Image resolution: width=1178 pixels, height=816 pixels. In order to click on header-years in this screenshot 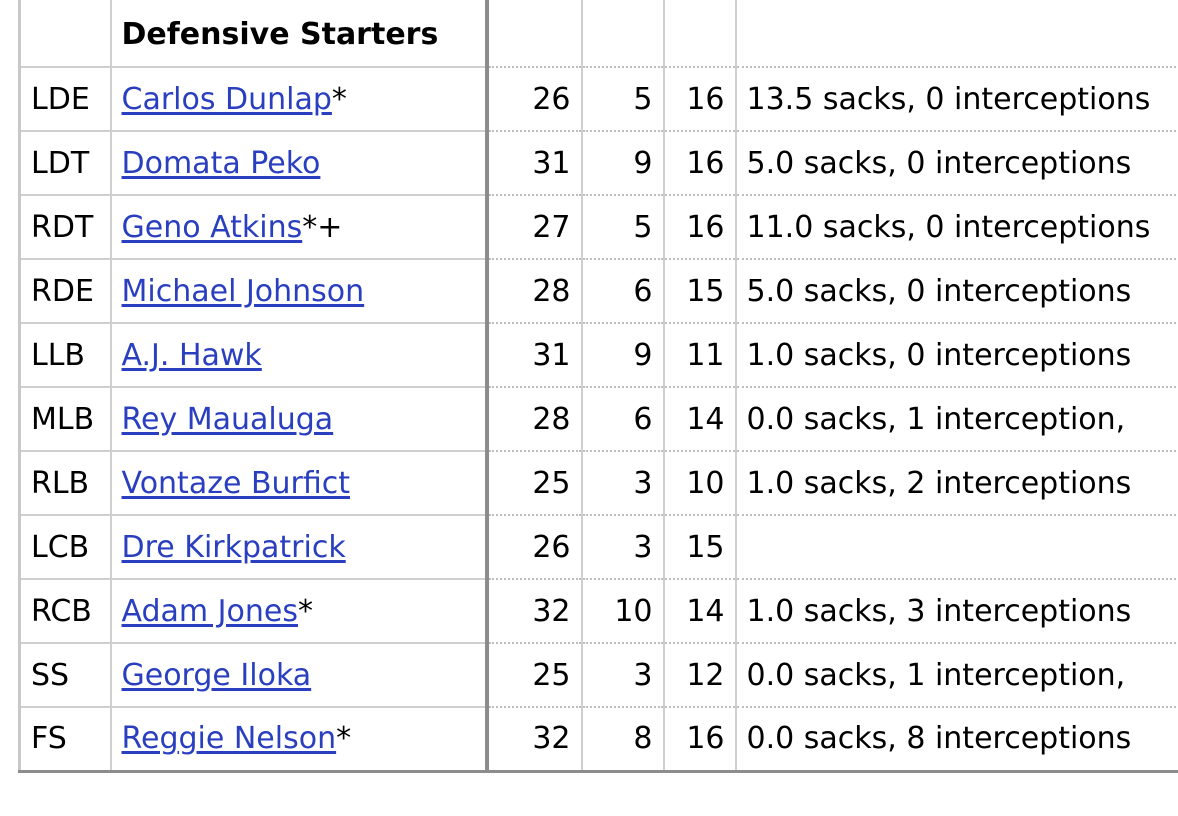, I will do `click(623, 33)`.